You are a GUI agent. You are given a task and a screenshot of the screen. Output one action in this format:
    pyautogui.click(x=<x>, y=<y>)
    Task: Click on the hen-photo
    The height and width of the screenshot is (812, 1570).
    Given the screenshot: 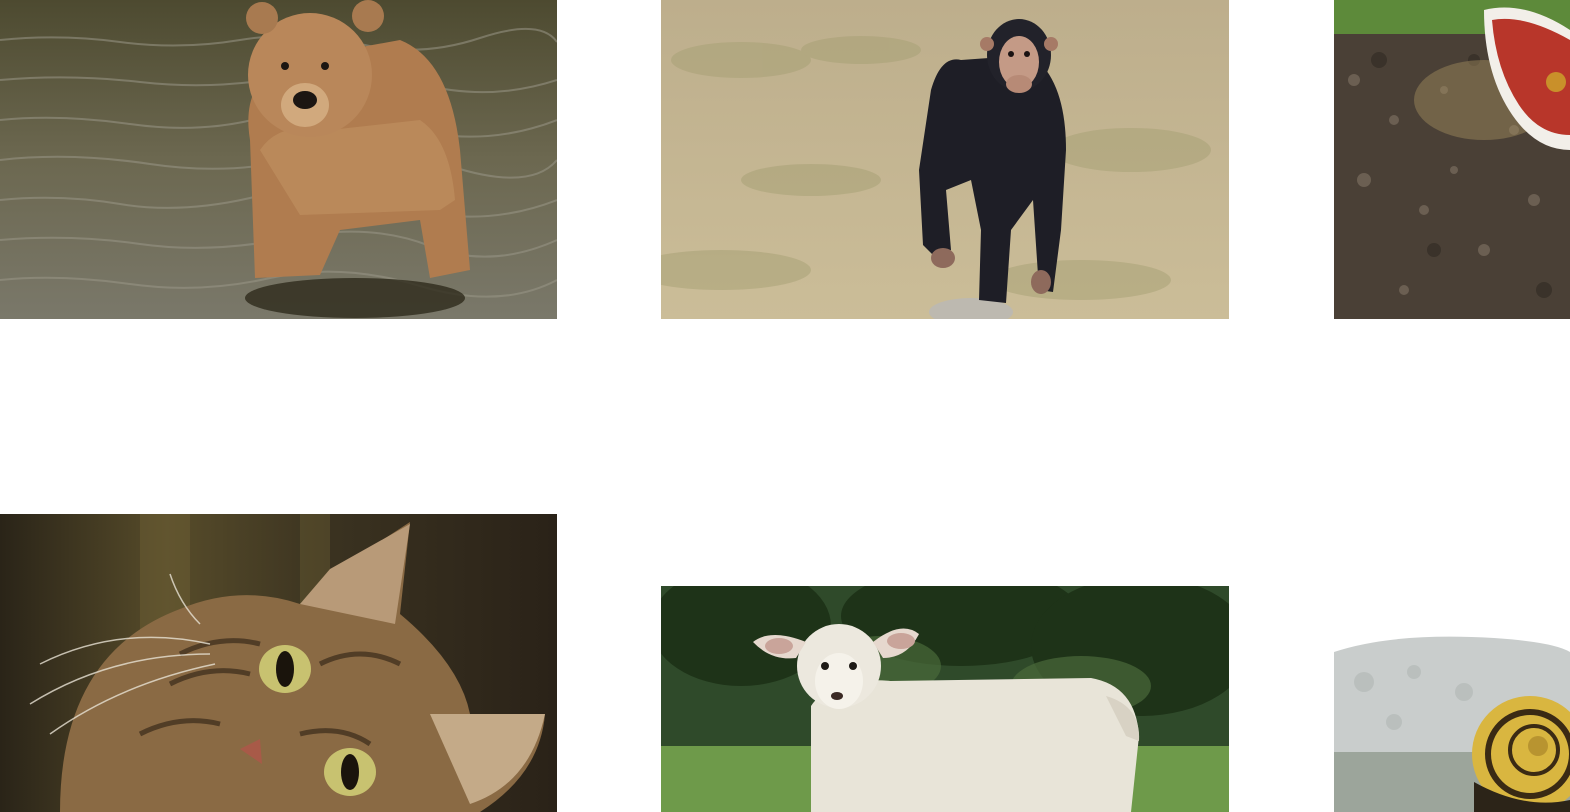 What is the action you would take?
    pyautogui.click(x=1452, y=159)
    